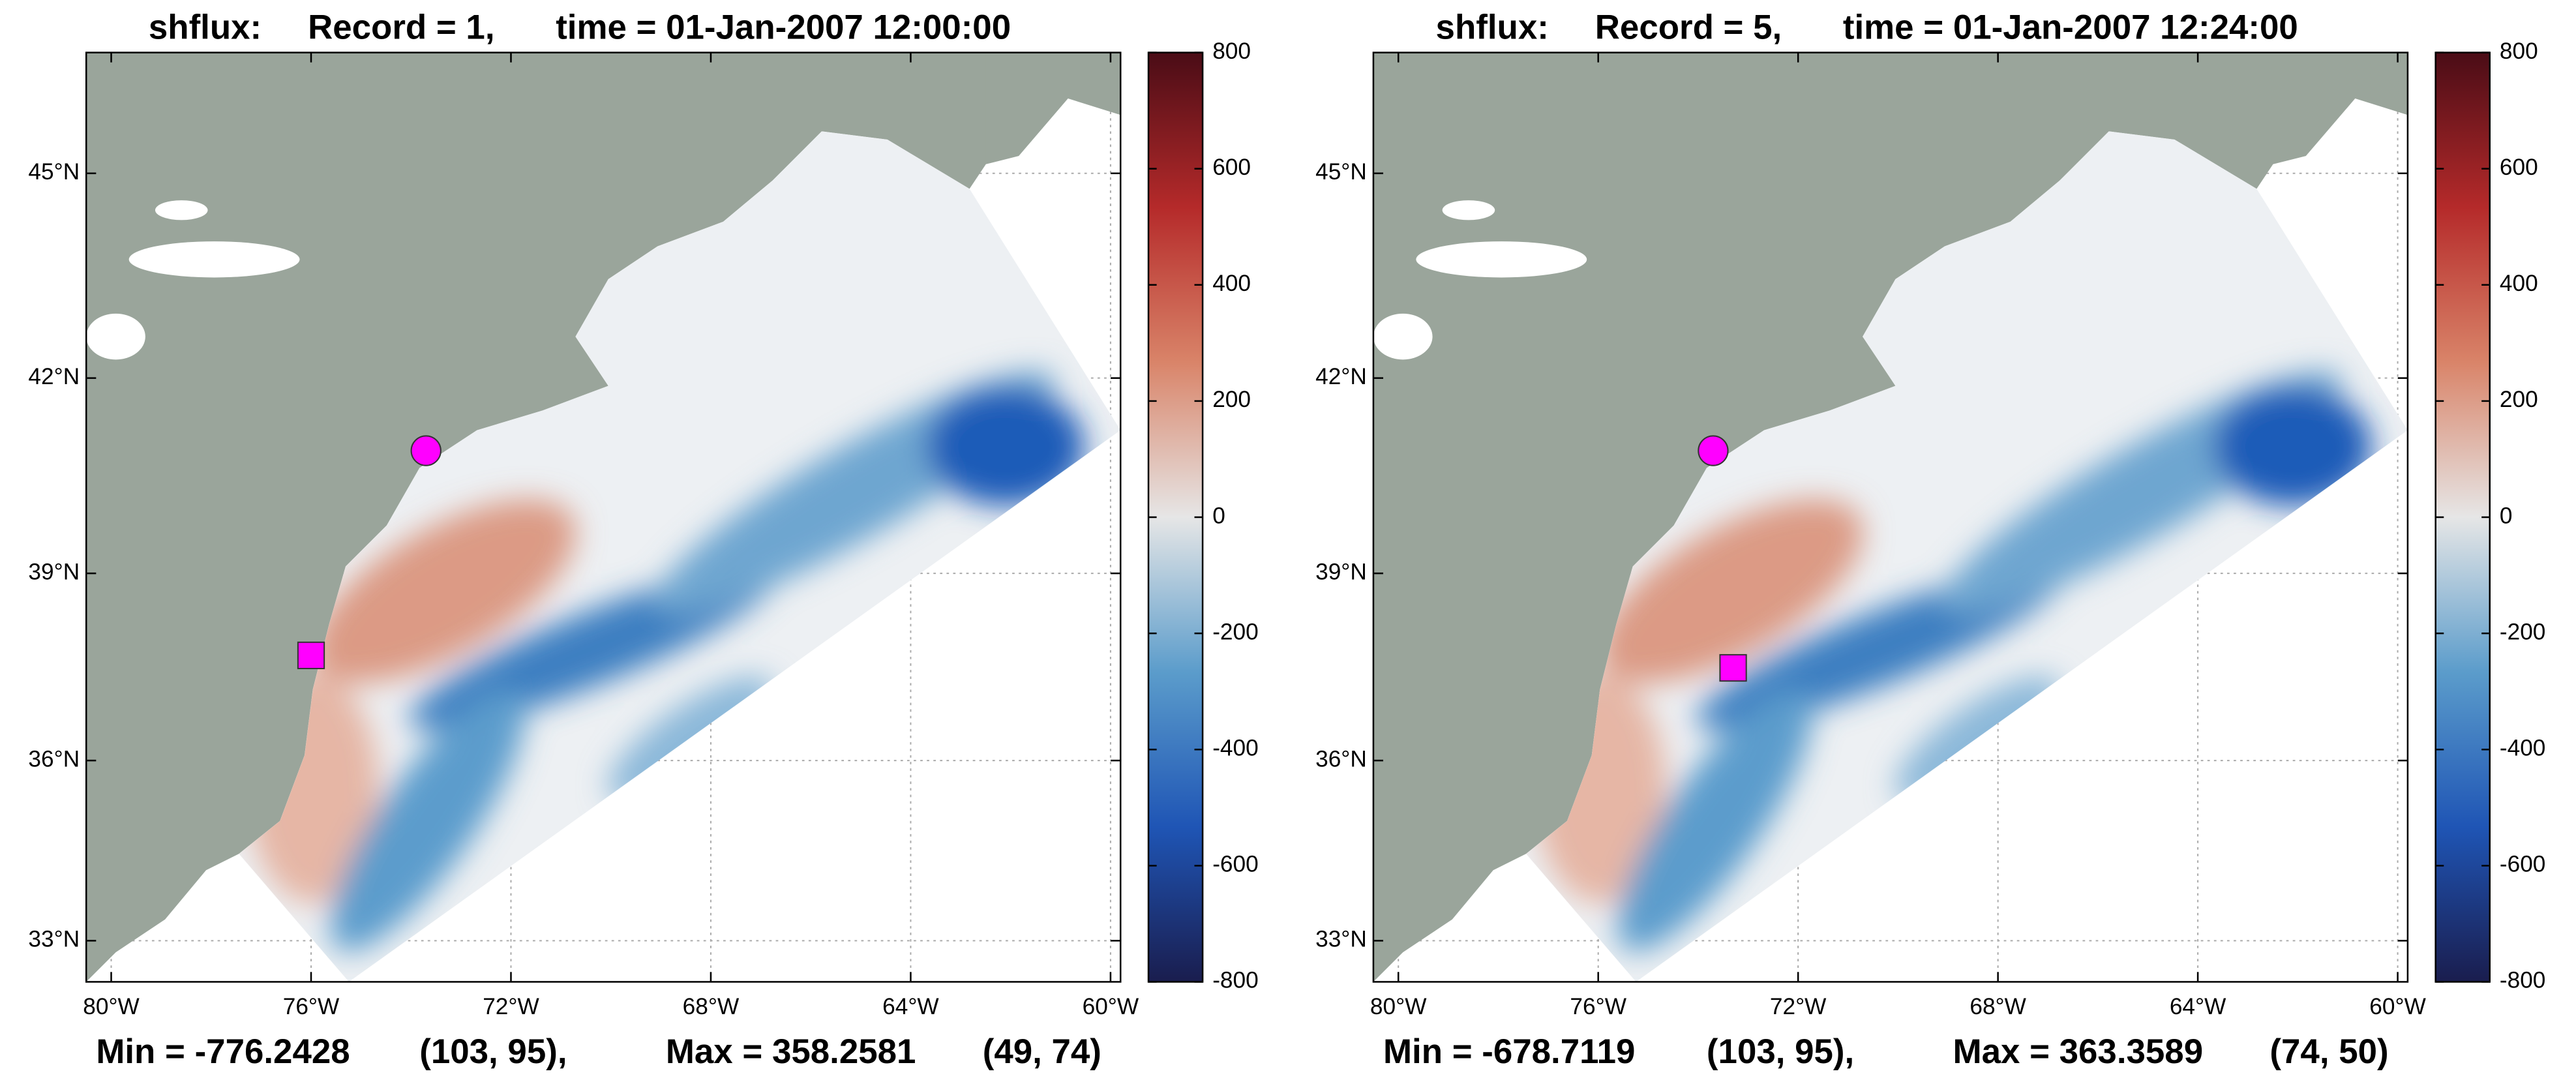 Image resolution: width=2576 pixels, height=1082 pixels. Describe the element at coordinates (1509, 1051) in the screenshot. I see `footer-min: Min = -678.7119` at that location.